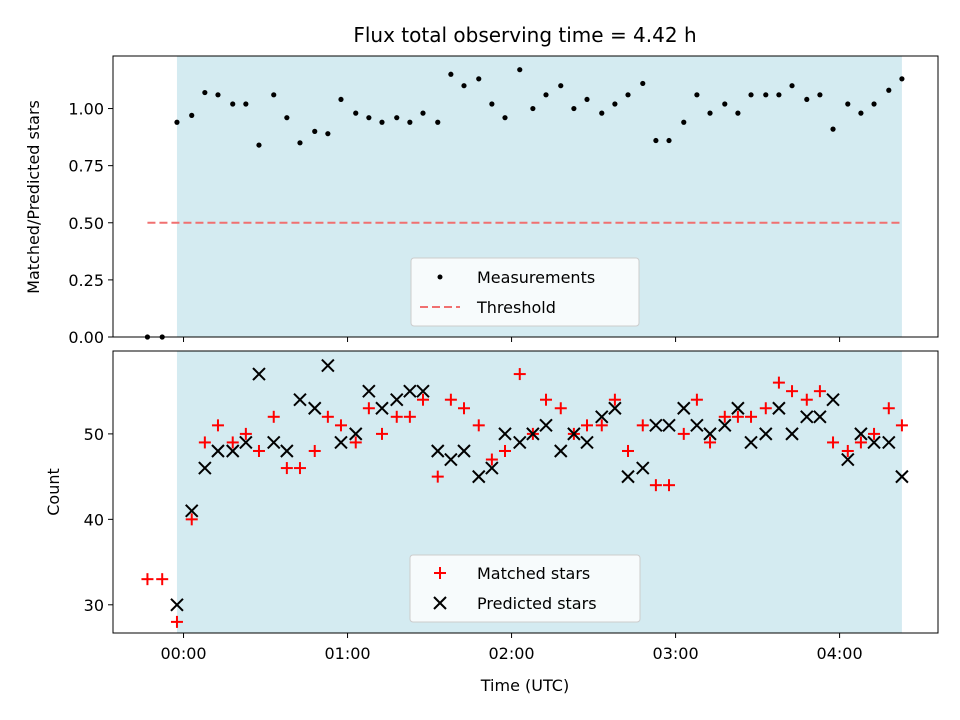  I want to click on bottom-y-tick-label: 50, so click(94, 434).